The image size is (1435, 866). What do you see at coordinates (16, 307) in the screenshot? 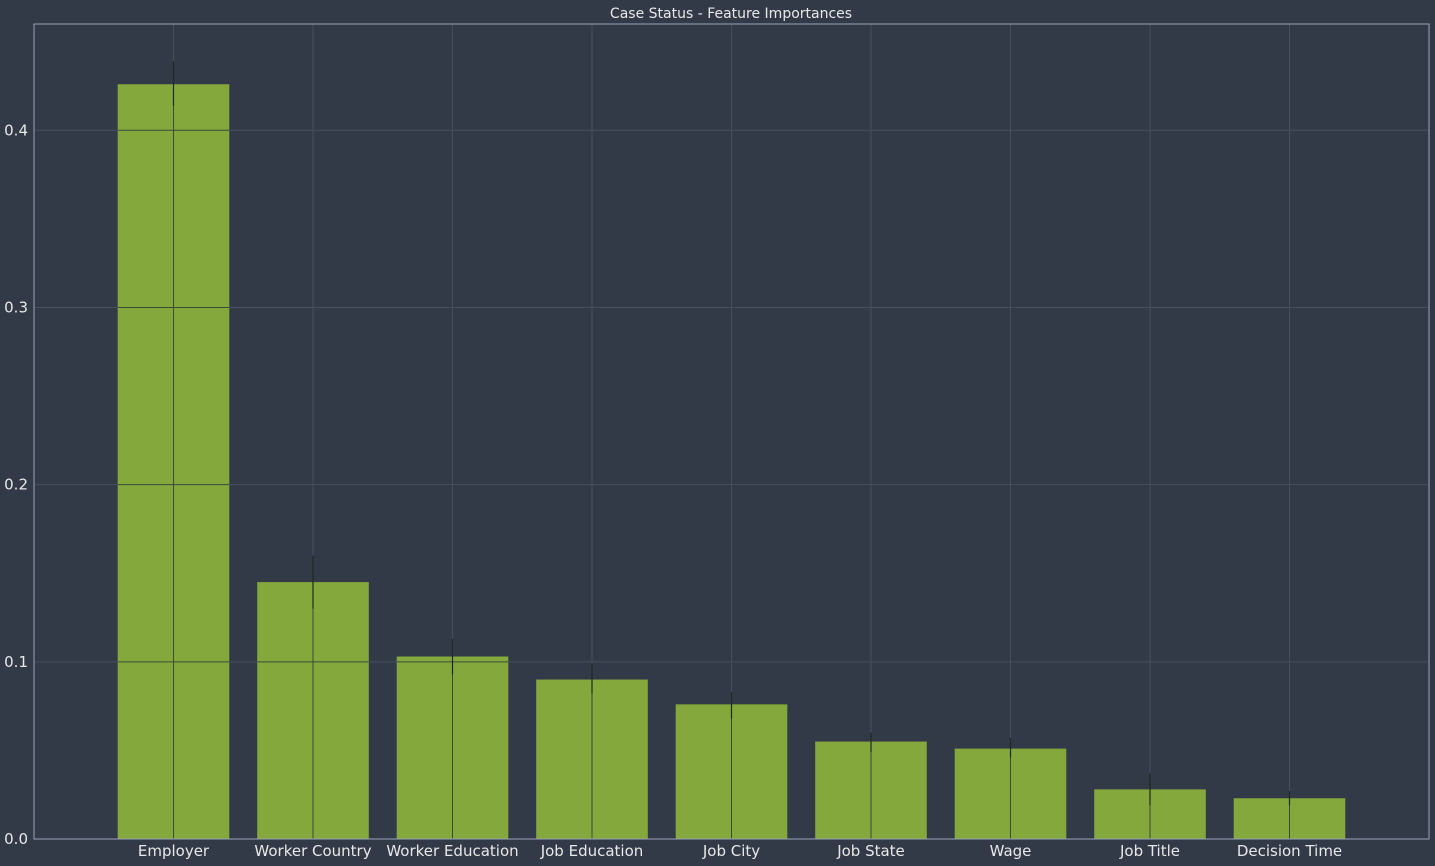
I see `y-tick-label-3: 0.3` at bounding box center [16, 307].